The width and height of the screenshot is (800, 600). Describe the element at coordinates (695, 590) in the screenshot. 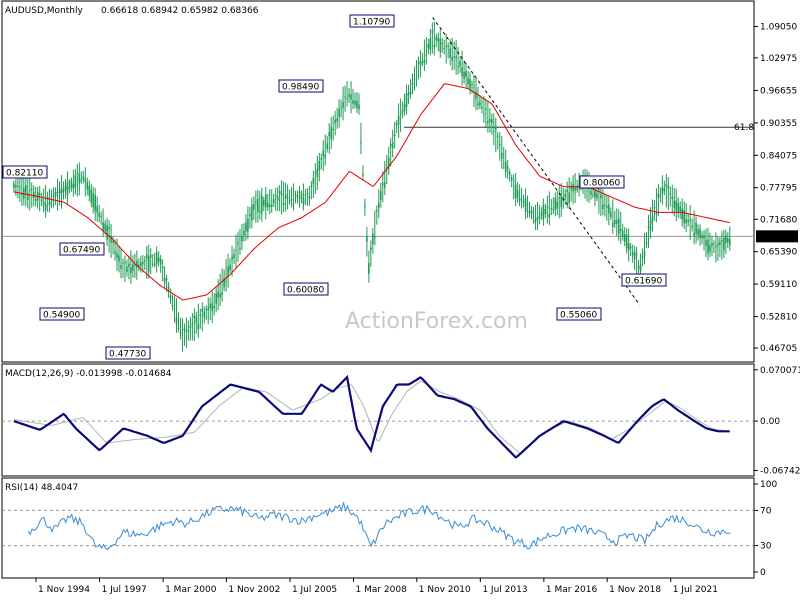

I see `time-axis-tick-label: 1 Jul 2021` at that location.